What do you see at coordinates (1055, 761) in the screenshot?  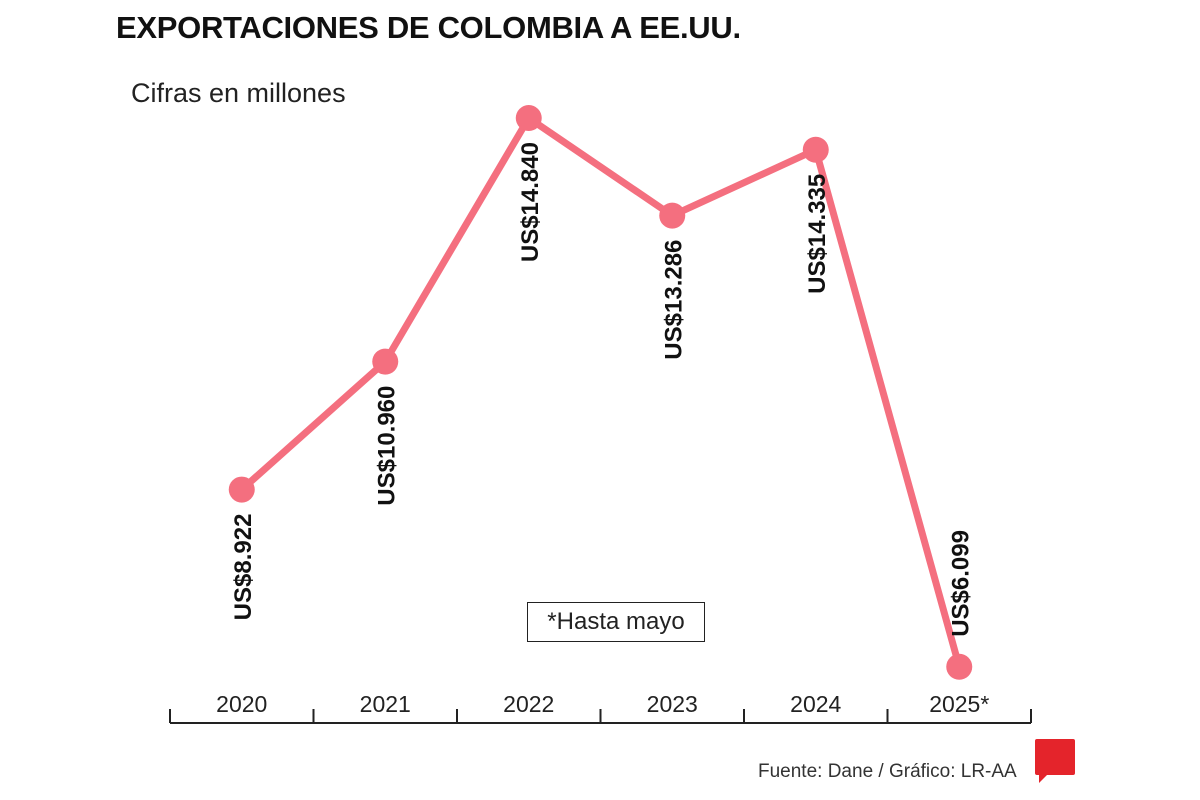 I see `lr-logo` at bounding box center [1055, 761].